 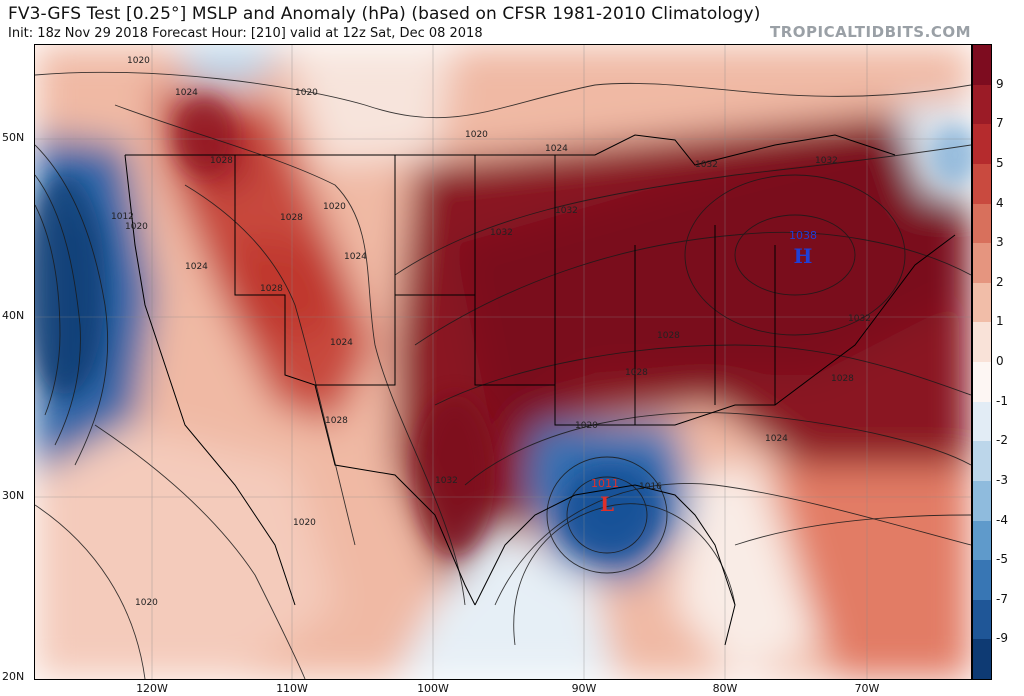 What do you see at coordinates (1002, 519) in the screenshot?
I see `colorbar-label: -4` at bounding box center [1002, 519].